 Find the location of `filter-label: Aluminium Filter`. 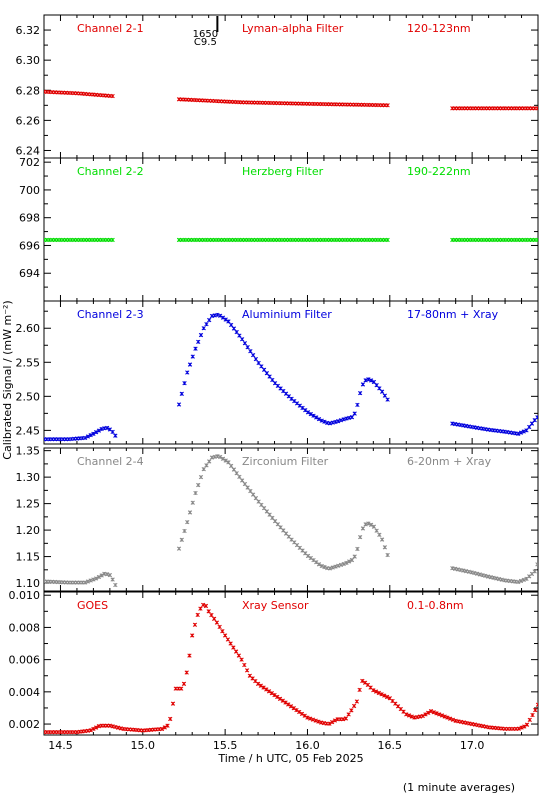

filter-label: Aluminium Filter is located at coordinates (287, 314).